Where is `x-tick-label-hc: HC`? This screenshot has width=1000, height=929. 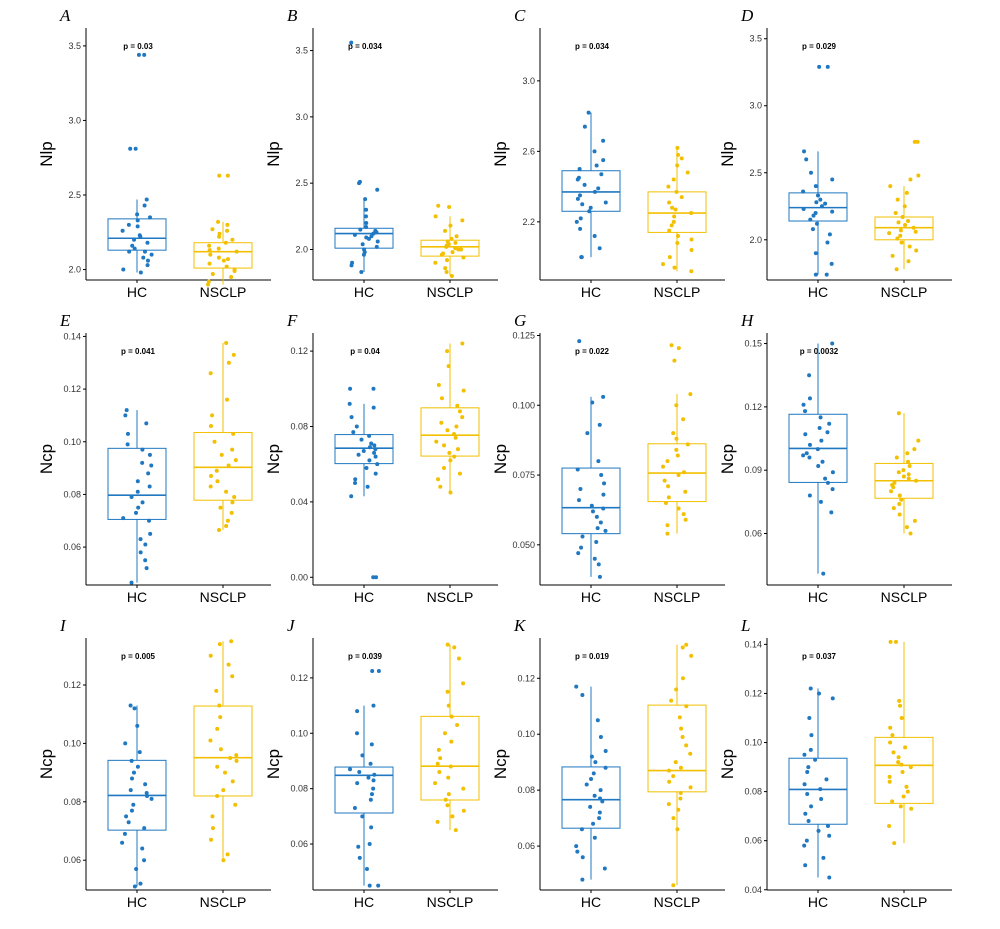
x-tick-label-hc: HC is located at coordinates (137, 292).